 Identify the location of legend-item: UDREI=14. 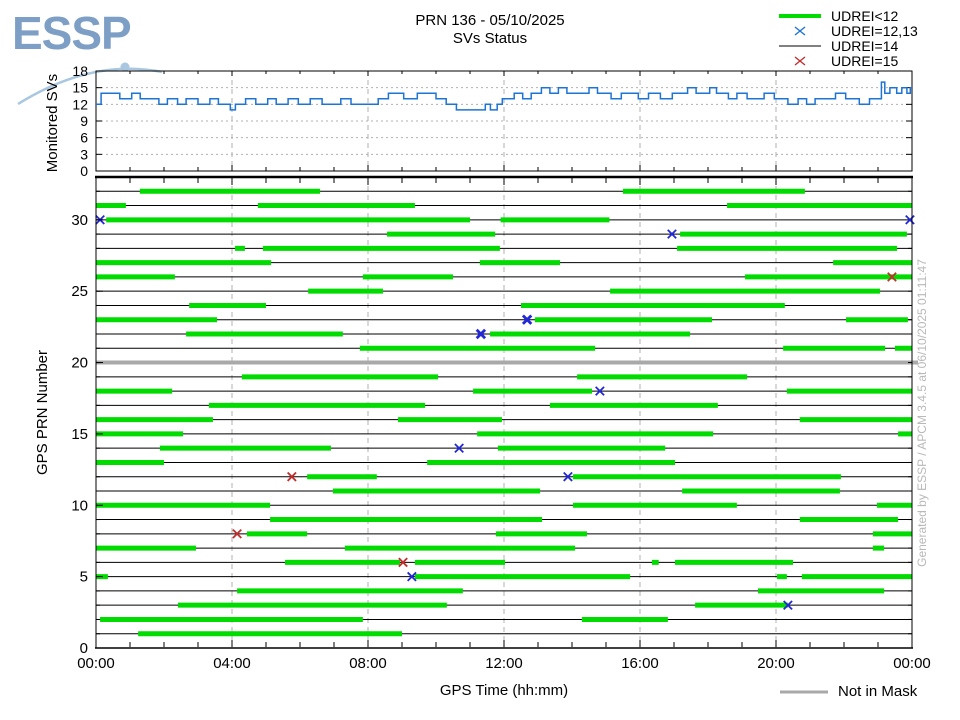
(846, 45).